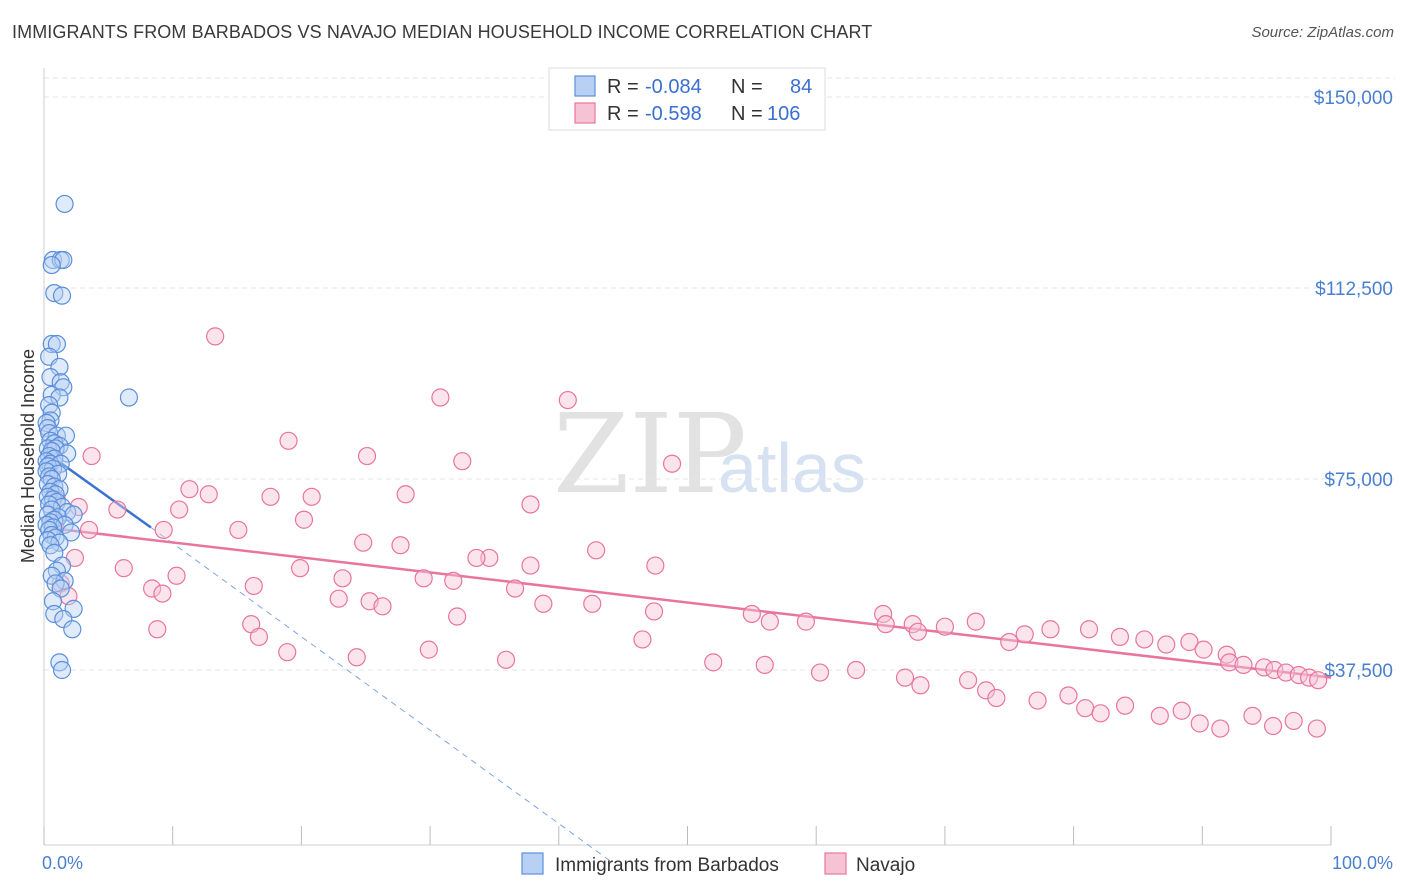 The height and width of the screenshot is (892, 1406). What do you see at coordinates (1353, 385) in the screenshot?
I see `y-tick-labels: $37,500 $75,000 $112,500 $150,000` at bounding box center [1353, 385].